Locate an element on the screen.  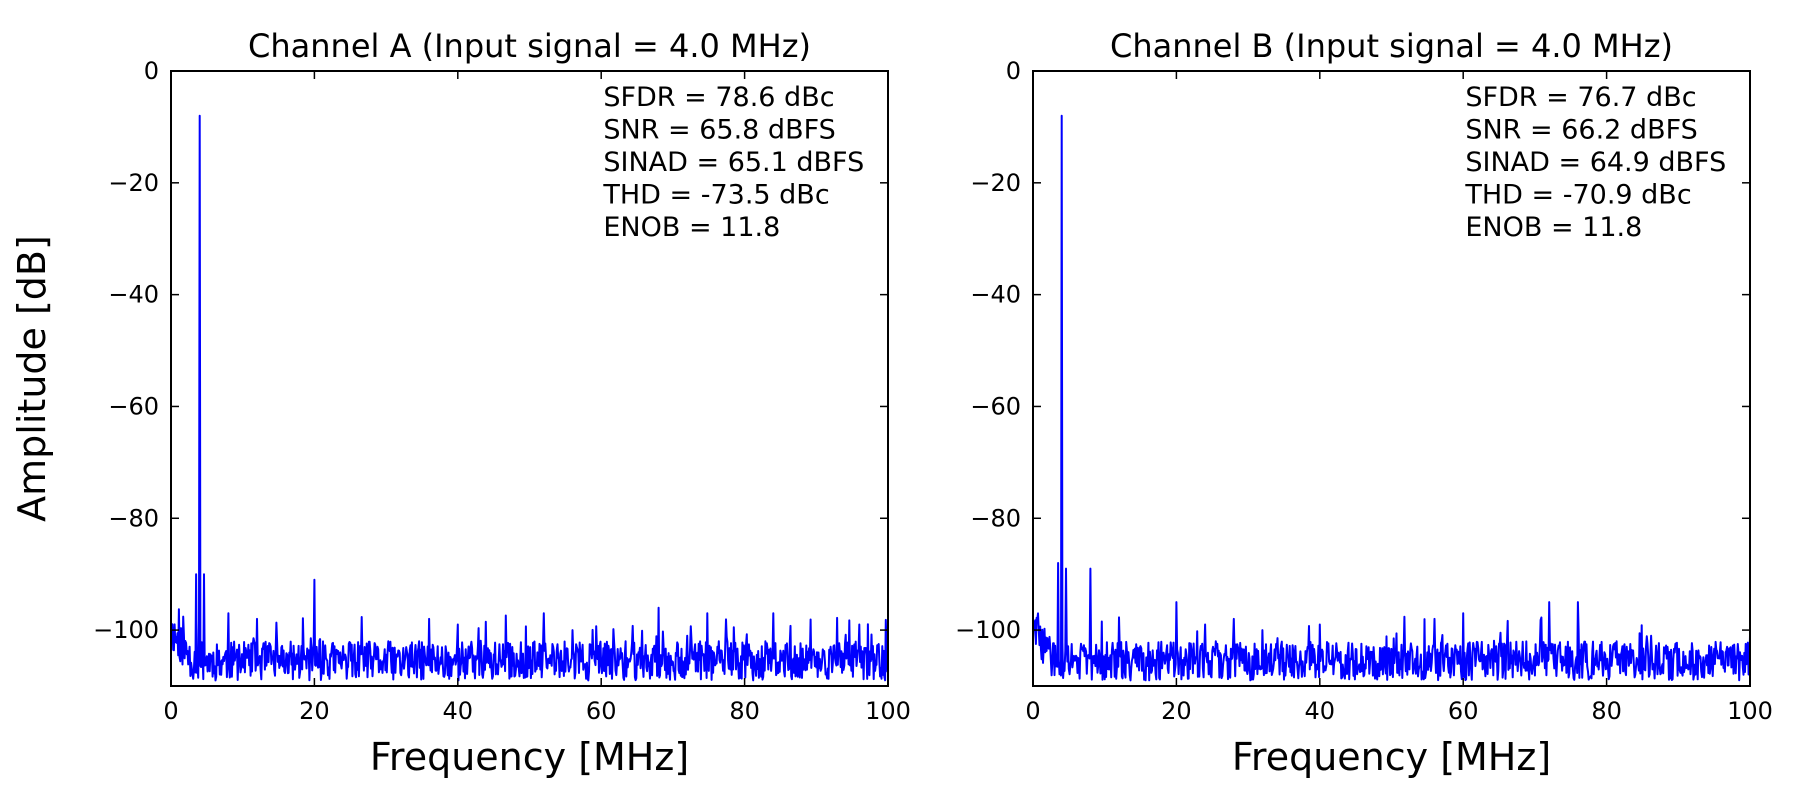
chart-1-ytick-label: −80 is located at coordinates (995, 518).